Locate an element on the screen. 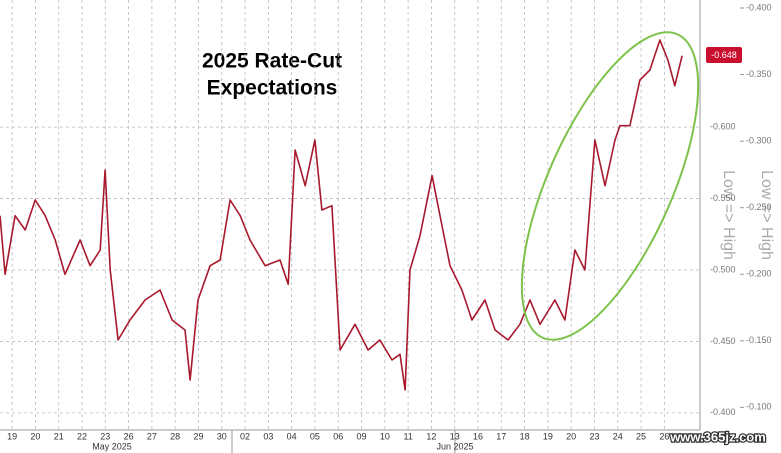 This screenshot has height=453, width=781. chart-title: 2025 Rate-Cut is located at coordinates (272, 61).